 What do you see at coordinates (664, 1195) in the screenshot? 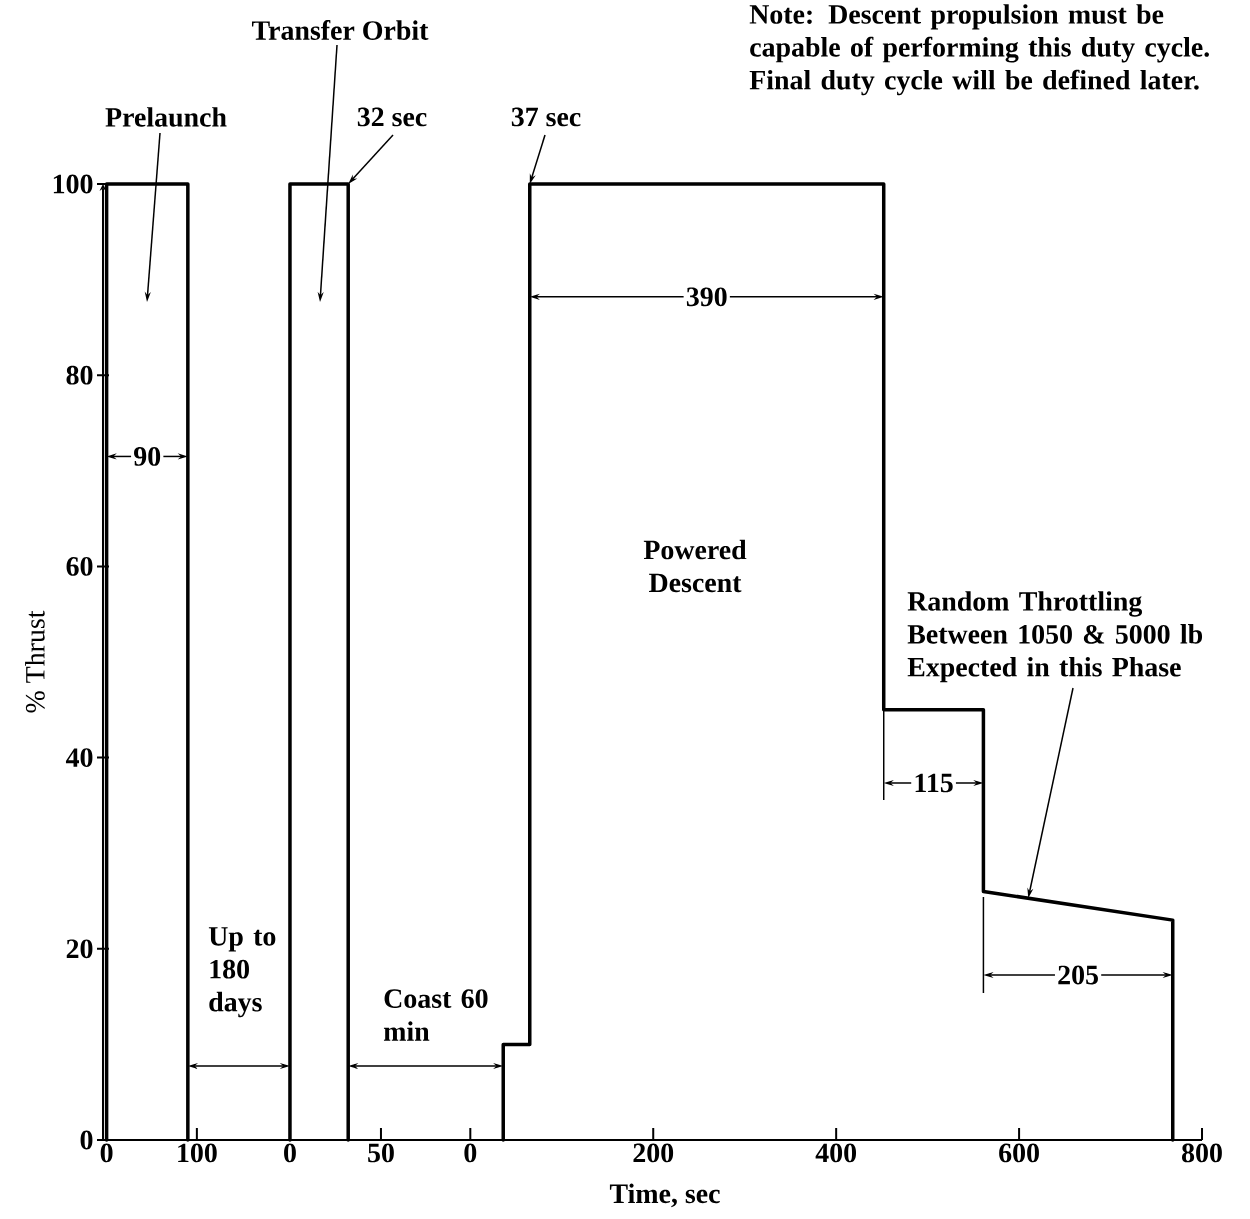
I see `x-axis-title: Time, sec` at bounding box center [664, 1195].